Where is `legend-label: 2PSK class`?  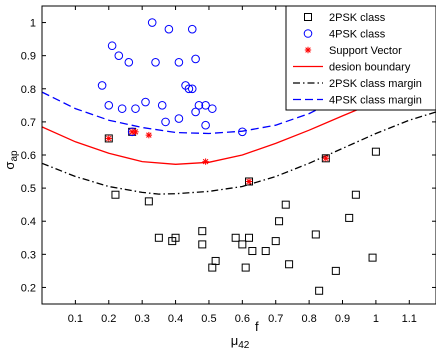
legend-label: 2PSK class is located at coordinates (357, 18).